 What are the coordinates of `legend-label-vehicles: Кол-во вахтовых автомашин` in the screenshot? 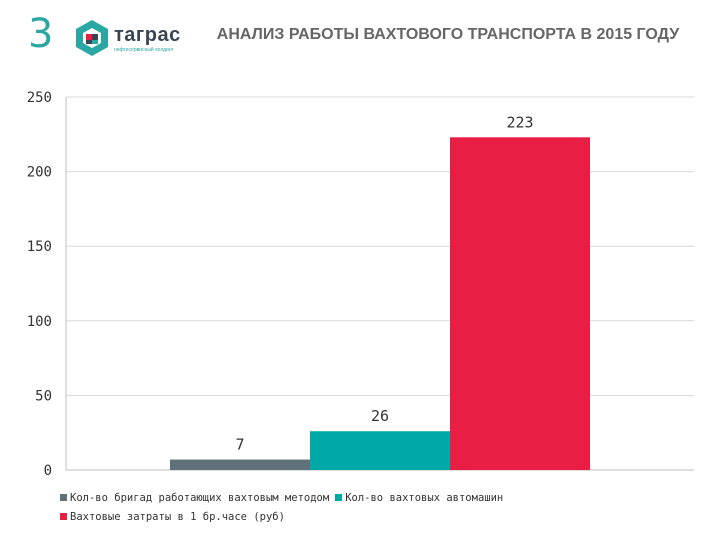 It's located at (424, 497).